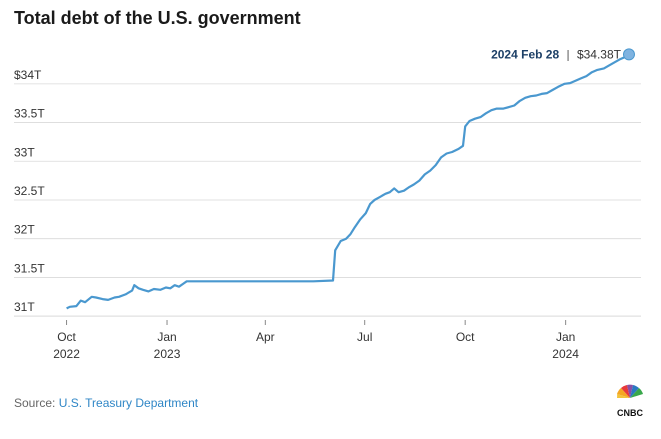  I want to click on x-axis-ticks: Oct 2022 Jan 2023 Apr Jul Oct Jan 2024, so click(316, 340).